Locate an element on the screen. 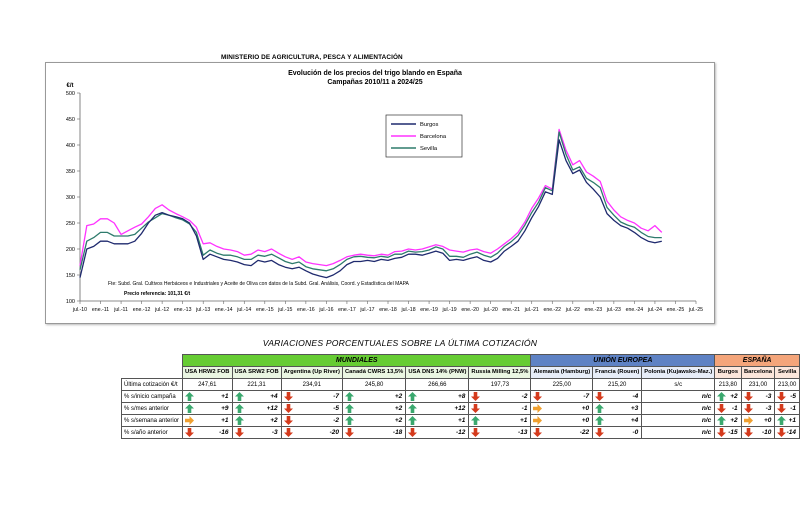 The image size is (800, 531). x-tick-label: jul.-18 is located at coordinates (407, 310).